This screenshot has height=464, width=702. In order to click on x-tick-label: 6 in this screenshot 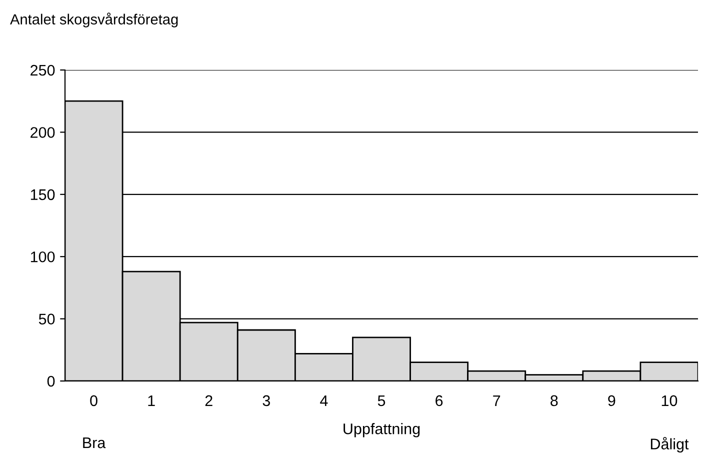, I will do `click(439, 400)`.